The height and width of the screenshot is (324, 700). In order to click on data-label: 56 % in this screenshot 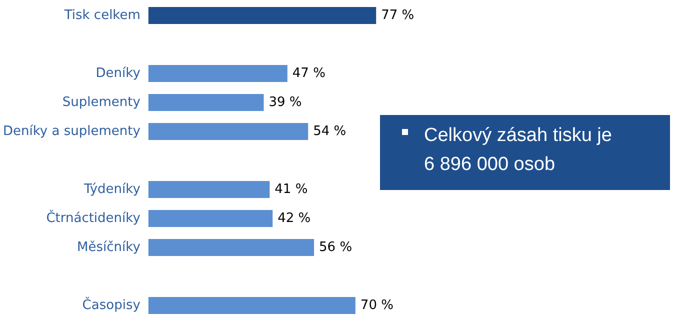, I will do `click(335, 247)`.